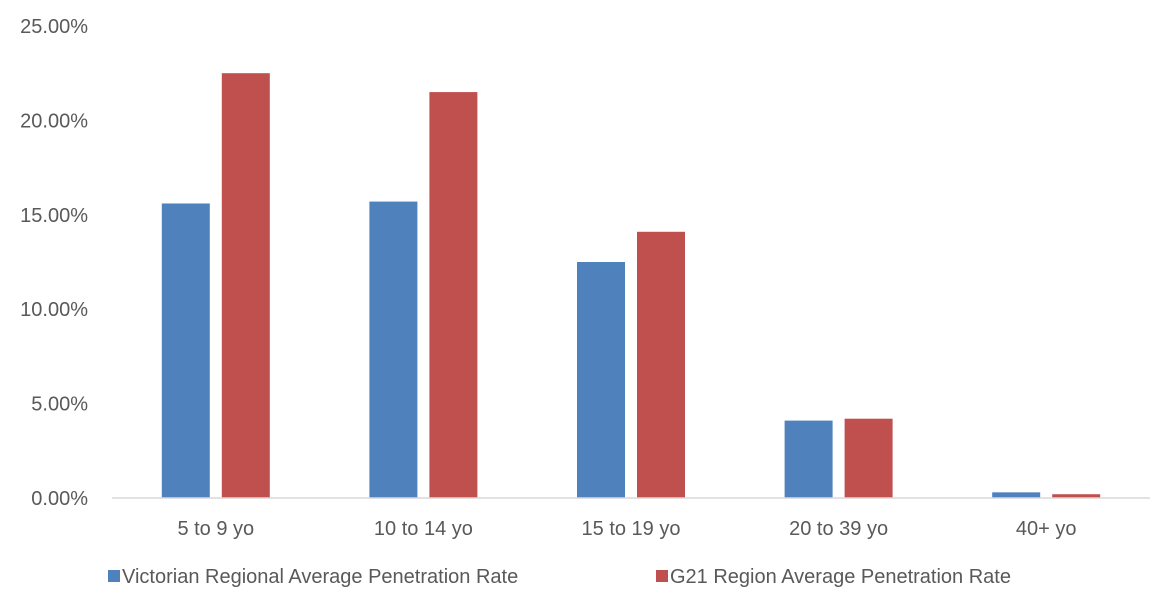 This screenshot has height=589, width=1161. I want to click on x-tick-label: 15 to 19 yo, so click(631, 529).